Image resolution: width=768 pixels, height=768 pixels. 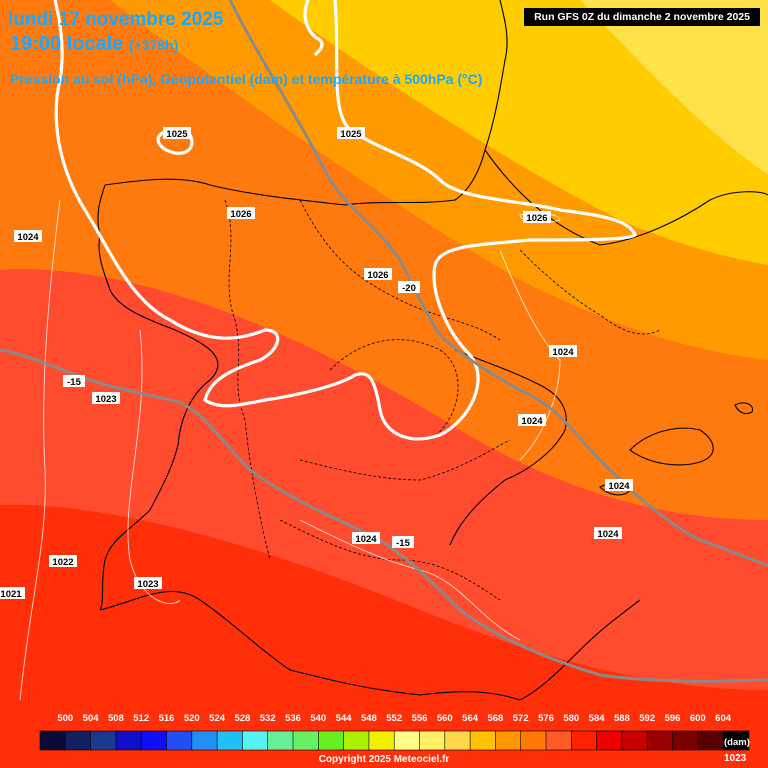 I want to click on scale-label: 564, so click(x=470, y=718).